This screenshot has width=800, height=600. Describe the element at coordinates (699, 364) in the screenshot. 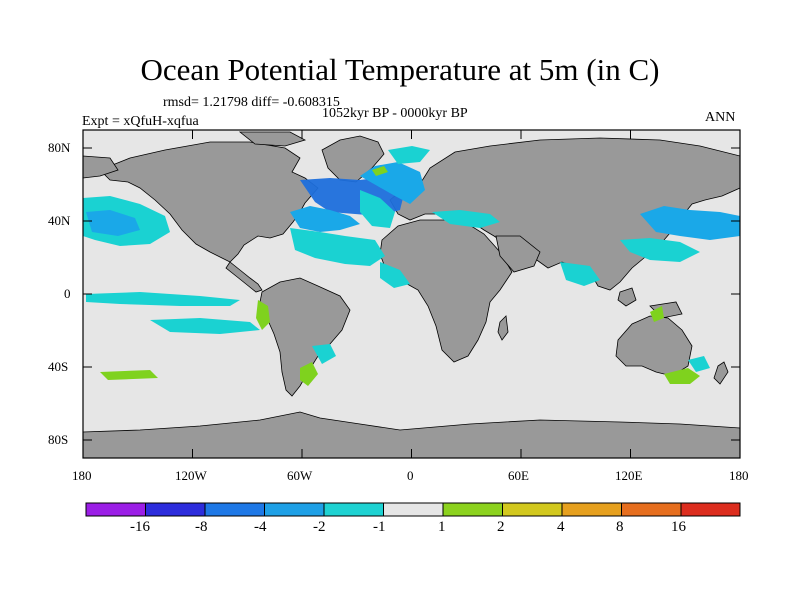

I see `anomaly-australia-south-cooling` at that location.